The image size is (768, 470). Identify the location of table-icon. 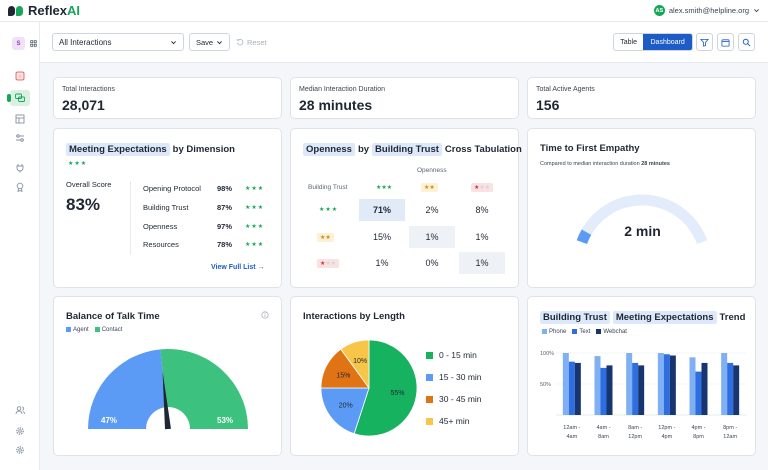
(20, 119).